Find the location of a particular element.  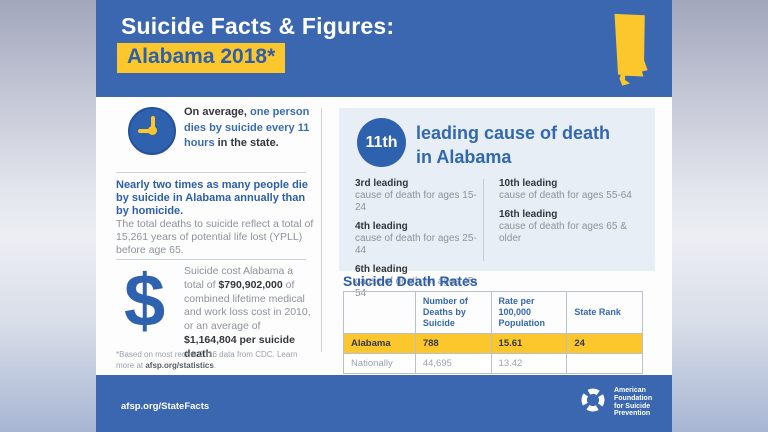

footnote-period: . is located at coordinates (215, 365).